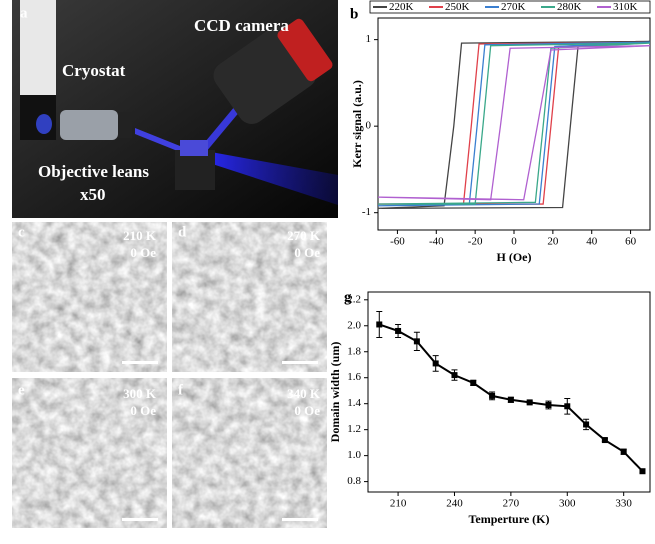  Describe the element at coordinates (354, 481) in the screenshot. I see `y-tick-label: 0.8` at that location.